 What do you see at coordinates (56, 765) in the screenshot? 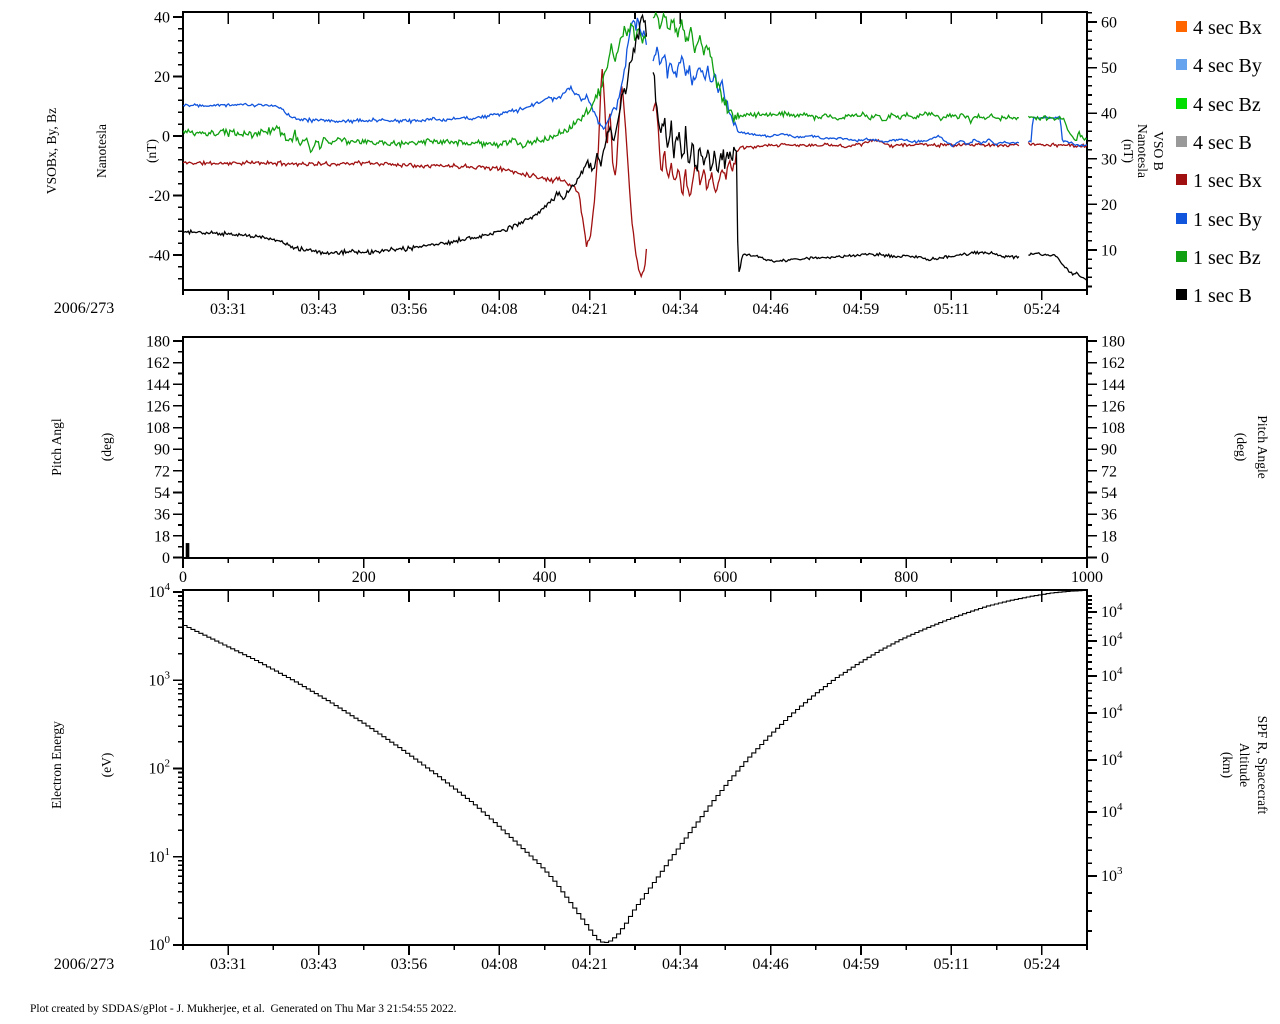
I see `energy-left-title-line1: Electron Energy` at bounding box center [56, 765].